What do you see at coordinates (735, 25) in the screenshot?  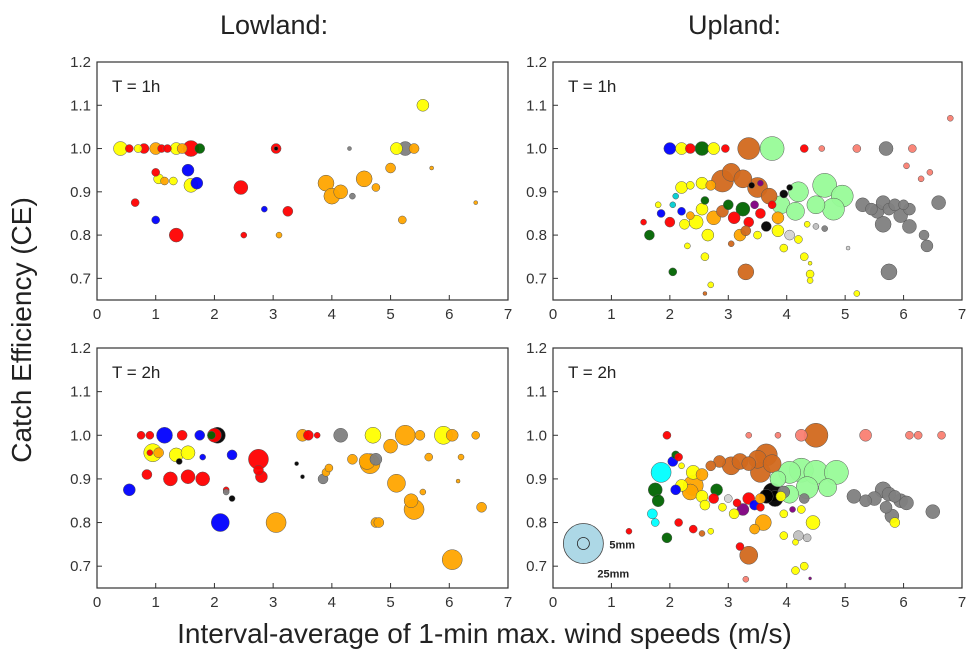 I see `column-title-upland: Upland:` at bounding box center [735, 25].